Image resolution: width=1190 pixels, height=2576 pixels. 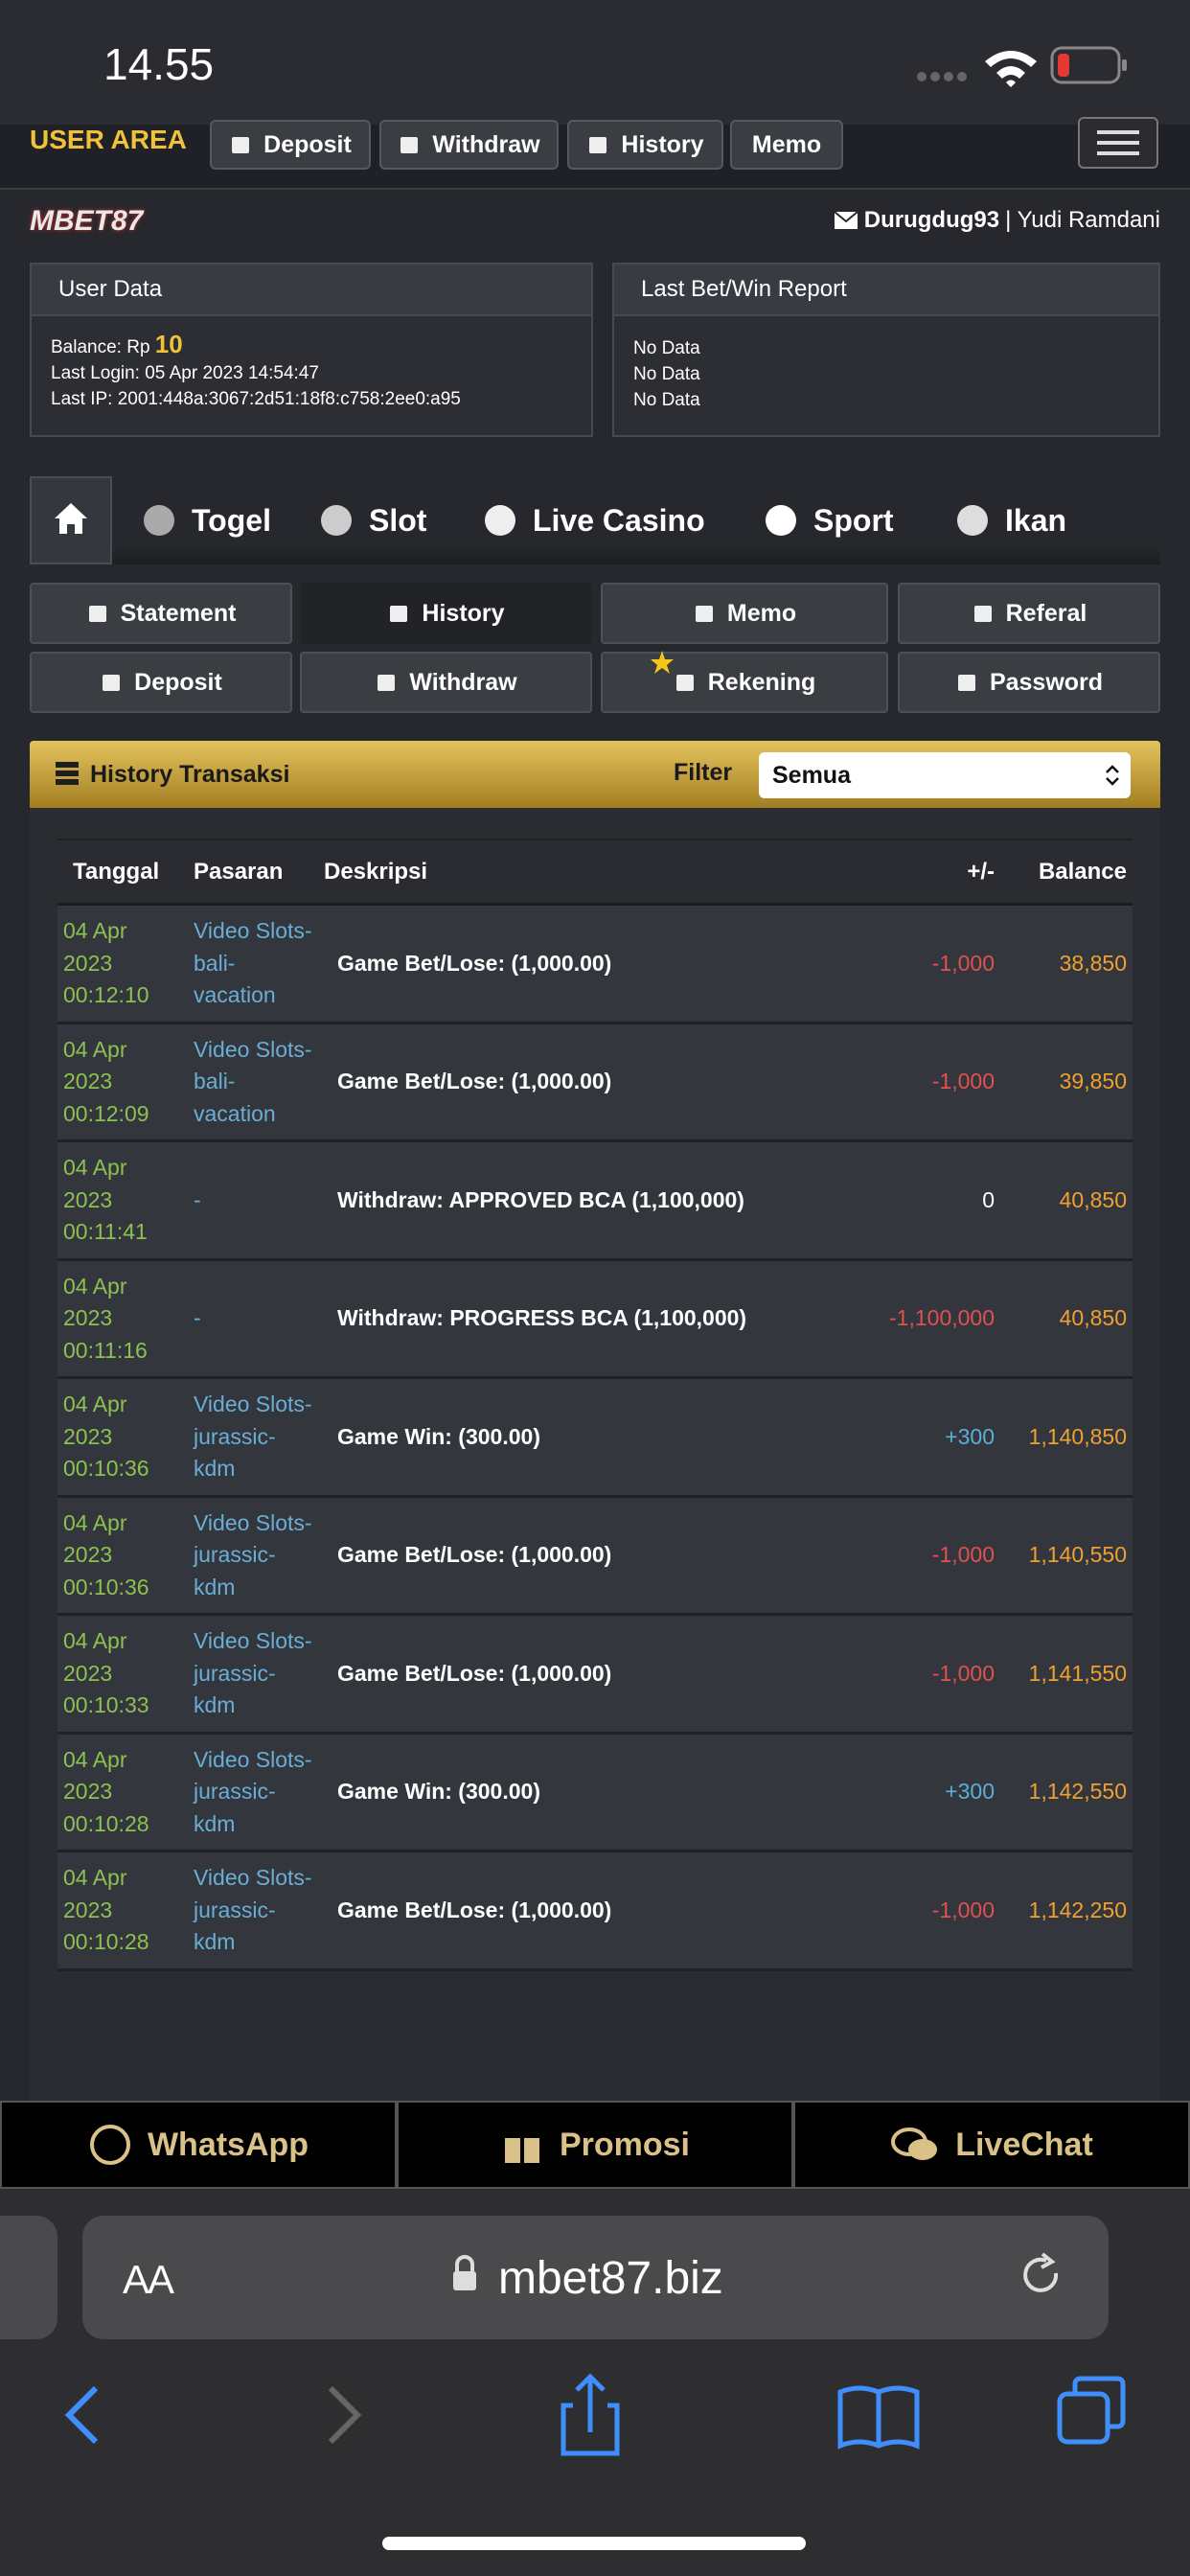 What do you see at coordinates (290, 145) in the screenshot?
I see `nav-button: Deposit` at bounding box center [290, 145].